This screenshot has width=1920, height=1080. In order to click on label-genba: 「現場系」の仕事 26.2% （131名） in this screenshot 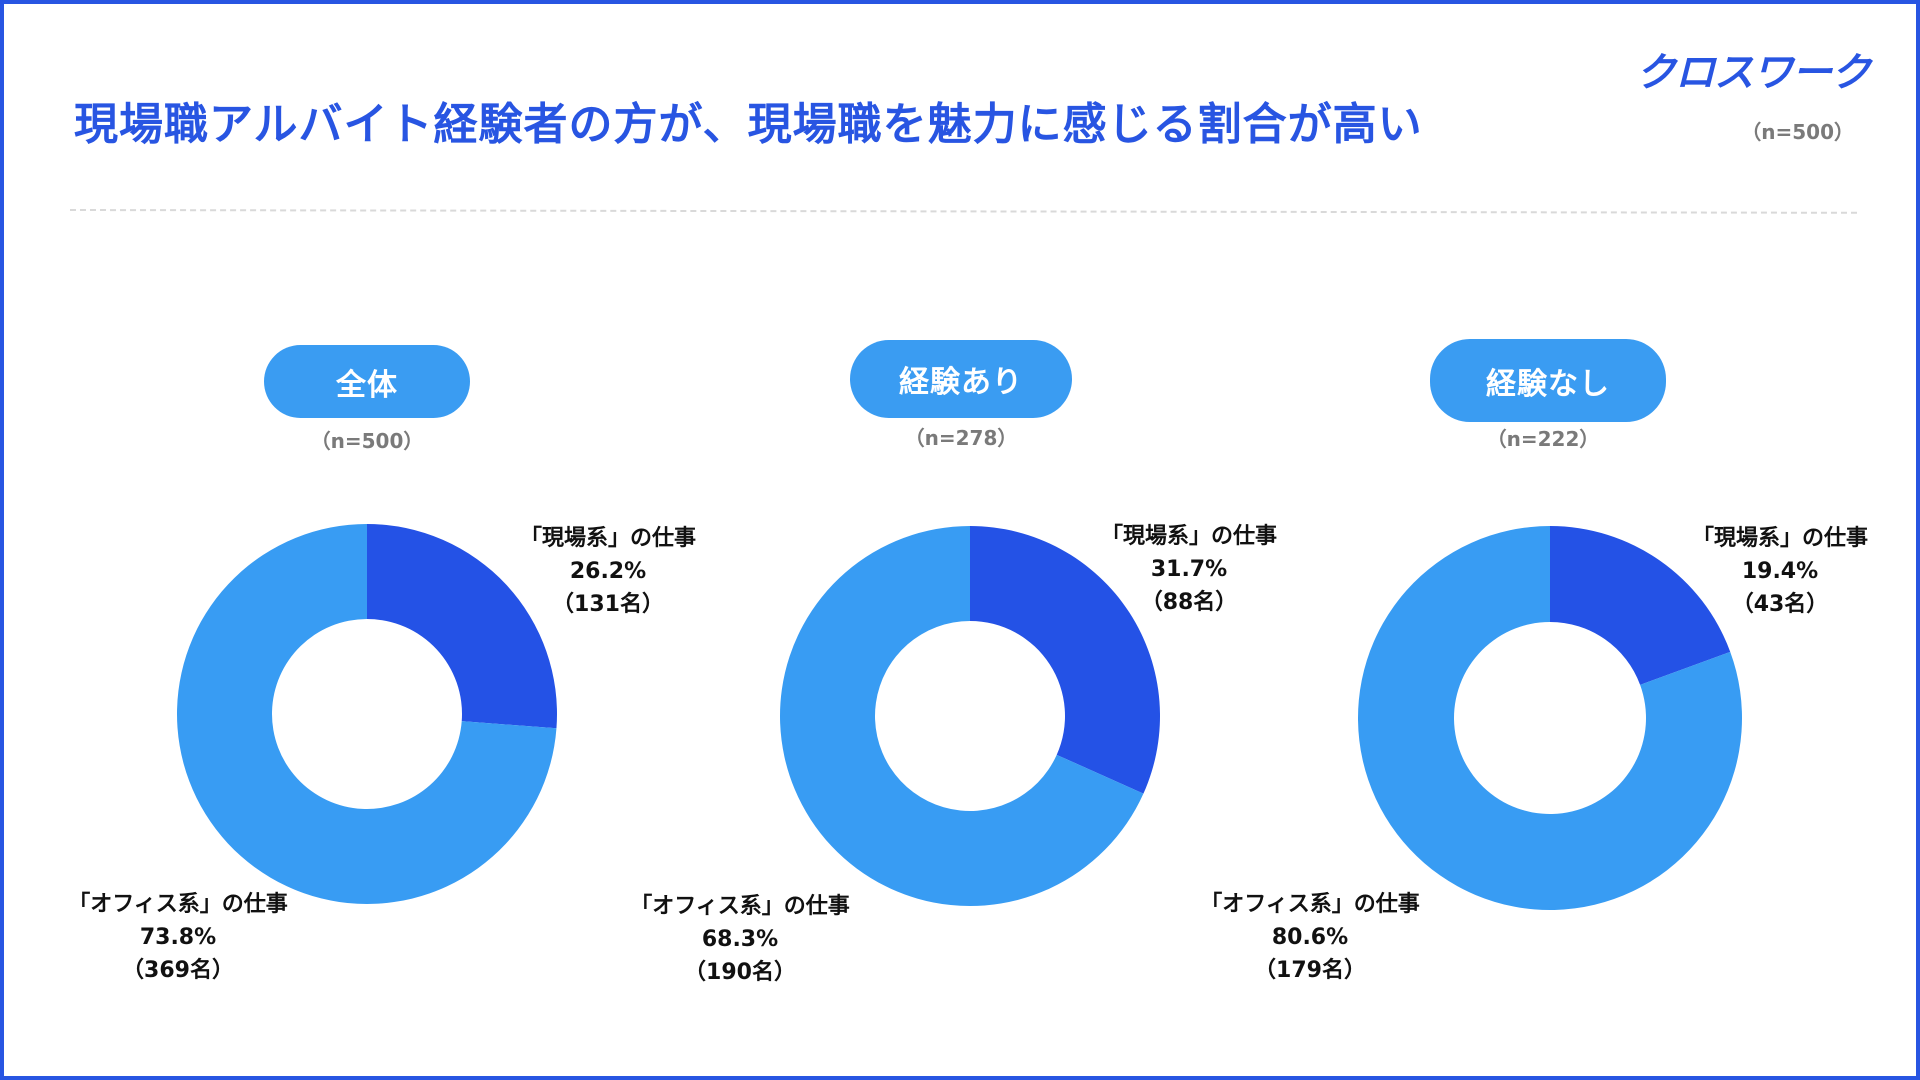, I will do `click(608, 571)`.